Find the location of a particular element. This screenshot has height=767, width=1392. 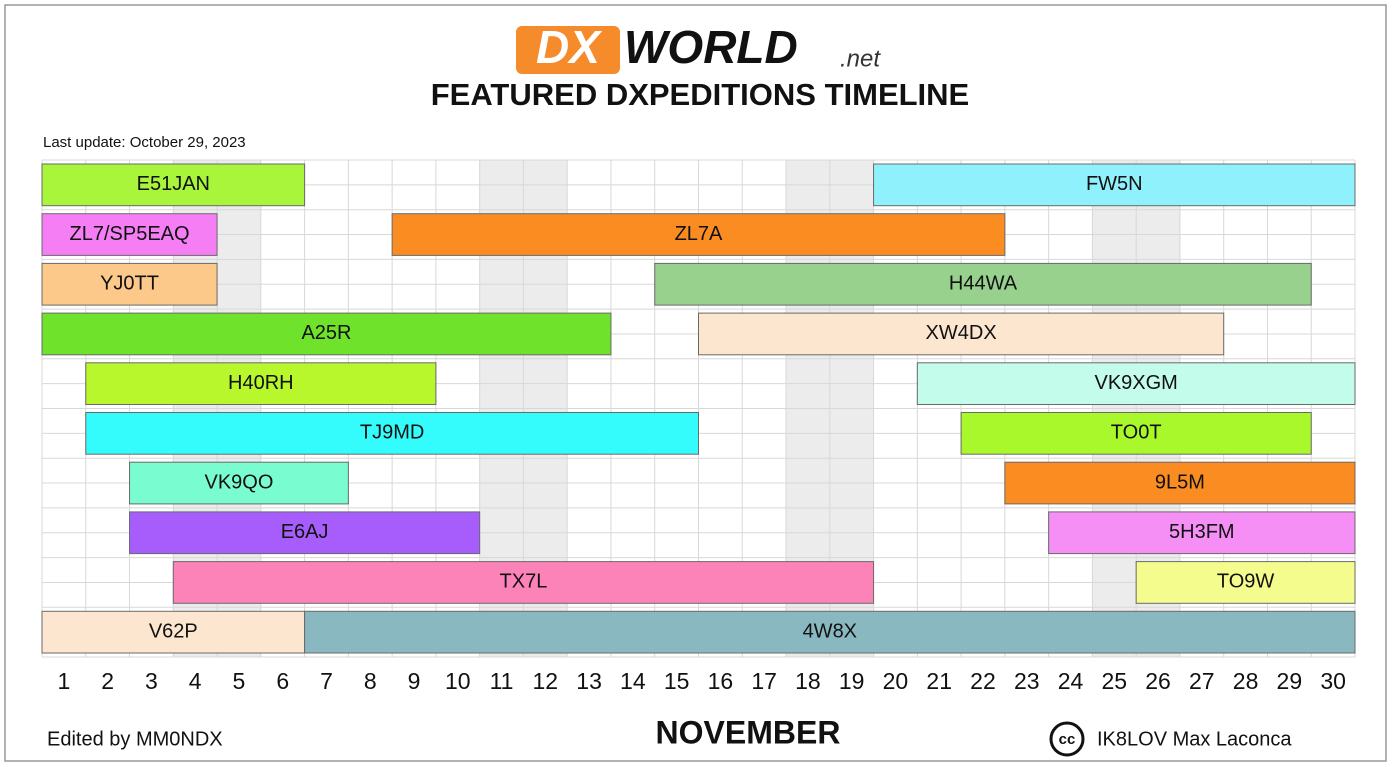

x-tick-label: 26 is located at coordinates (1158, 681).